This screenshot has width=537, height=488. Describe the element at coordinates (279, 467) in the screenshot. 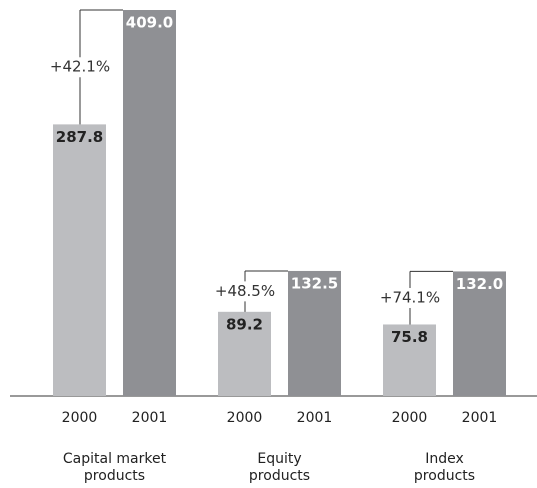

I see `category-label: Equity products` at that location.